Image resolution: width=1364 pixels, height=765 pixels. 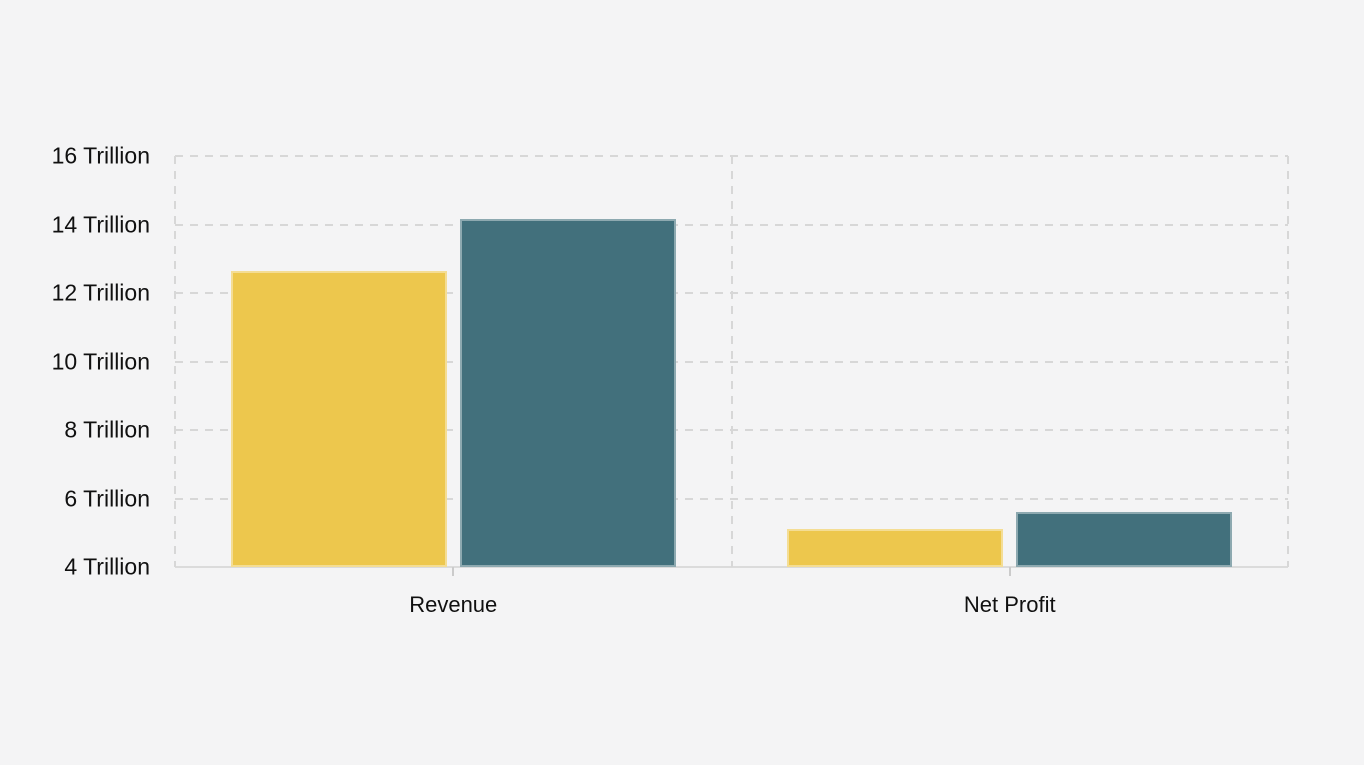 What do you see at coordinates (895, 548) in the screenshot?
I see `bar-net-profit-yellow` at bounding box center [895, 548].